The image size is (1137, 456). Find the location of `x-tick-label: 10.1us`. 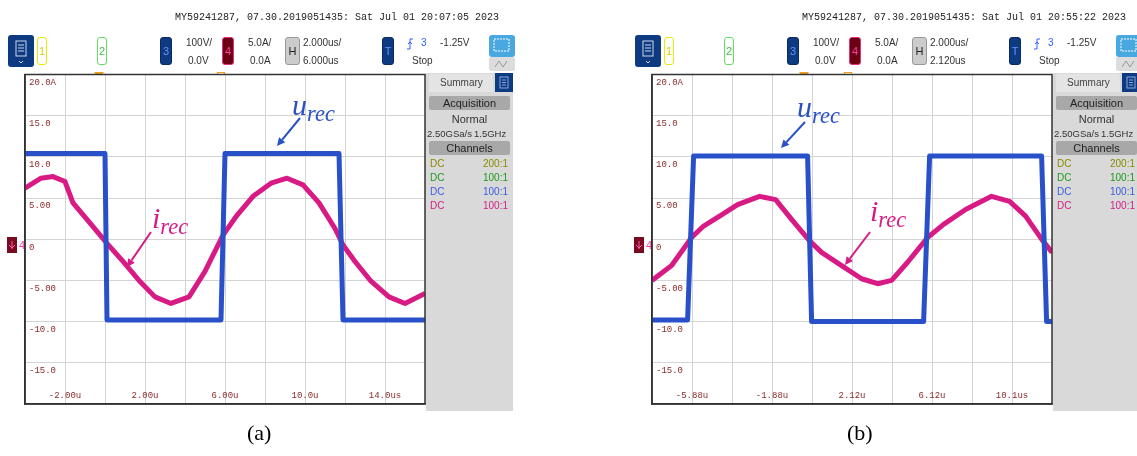

x-tick-label: 10.1us is located at coordinates (1012, 395).